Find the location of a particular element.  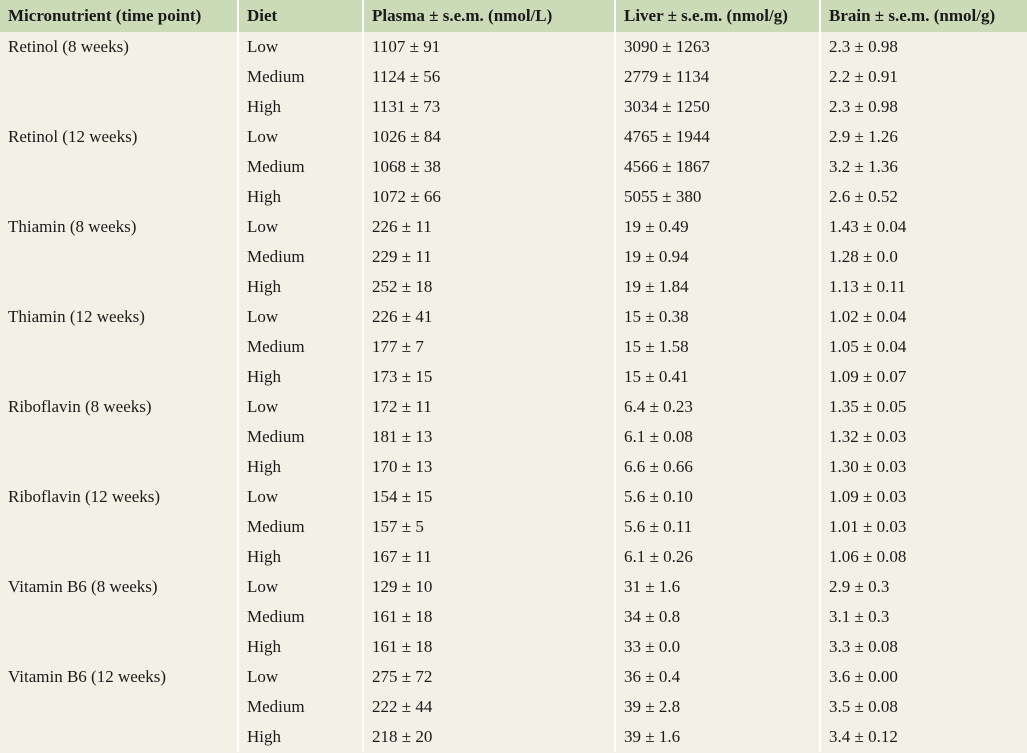

table-row: High 252 ± 18 19 ± 1.84 1.13 ± 0.11 is located at coordinates (513, 287).